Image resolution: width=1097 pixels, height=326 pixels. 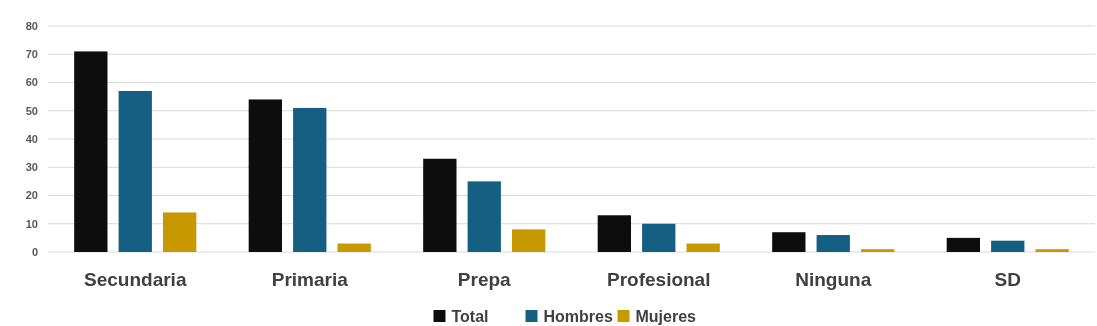 I want to click on y-tick-label: 0, so click(x=34, y=251).